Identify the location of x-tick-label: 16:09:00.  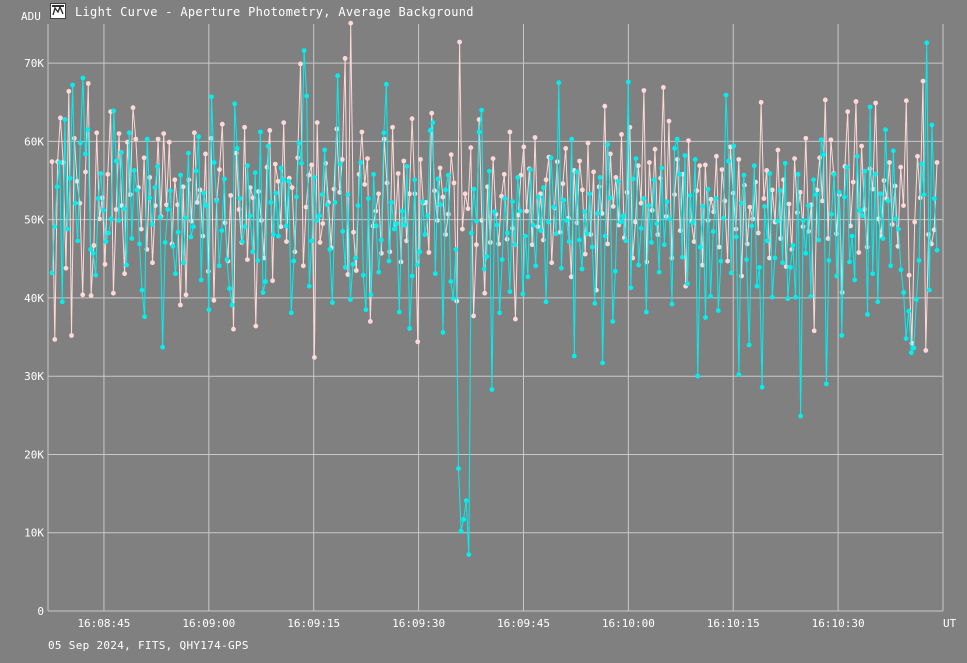
(208, 623).